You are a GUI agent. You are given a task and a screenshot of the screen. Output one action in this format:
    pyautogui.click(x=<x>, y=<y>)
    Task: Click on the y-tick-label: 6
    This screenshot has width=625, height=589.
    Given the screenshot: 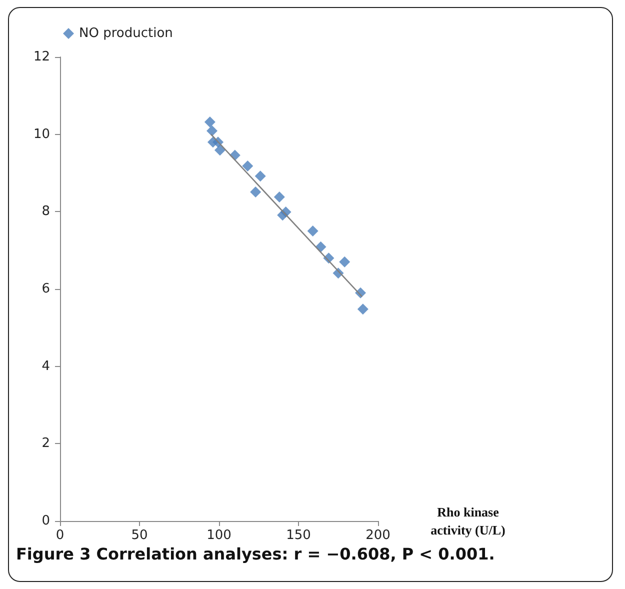 What is the action you would take?
    pyautogui.click(x=46, y=289)
    